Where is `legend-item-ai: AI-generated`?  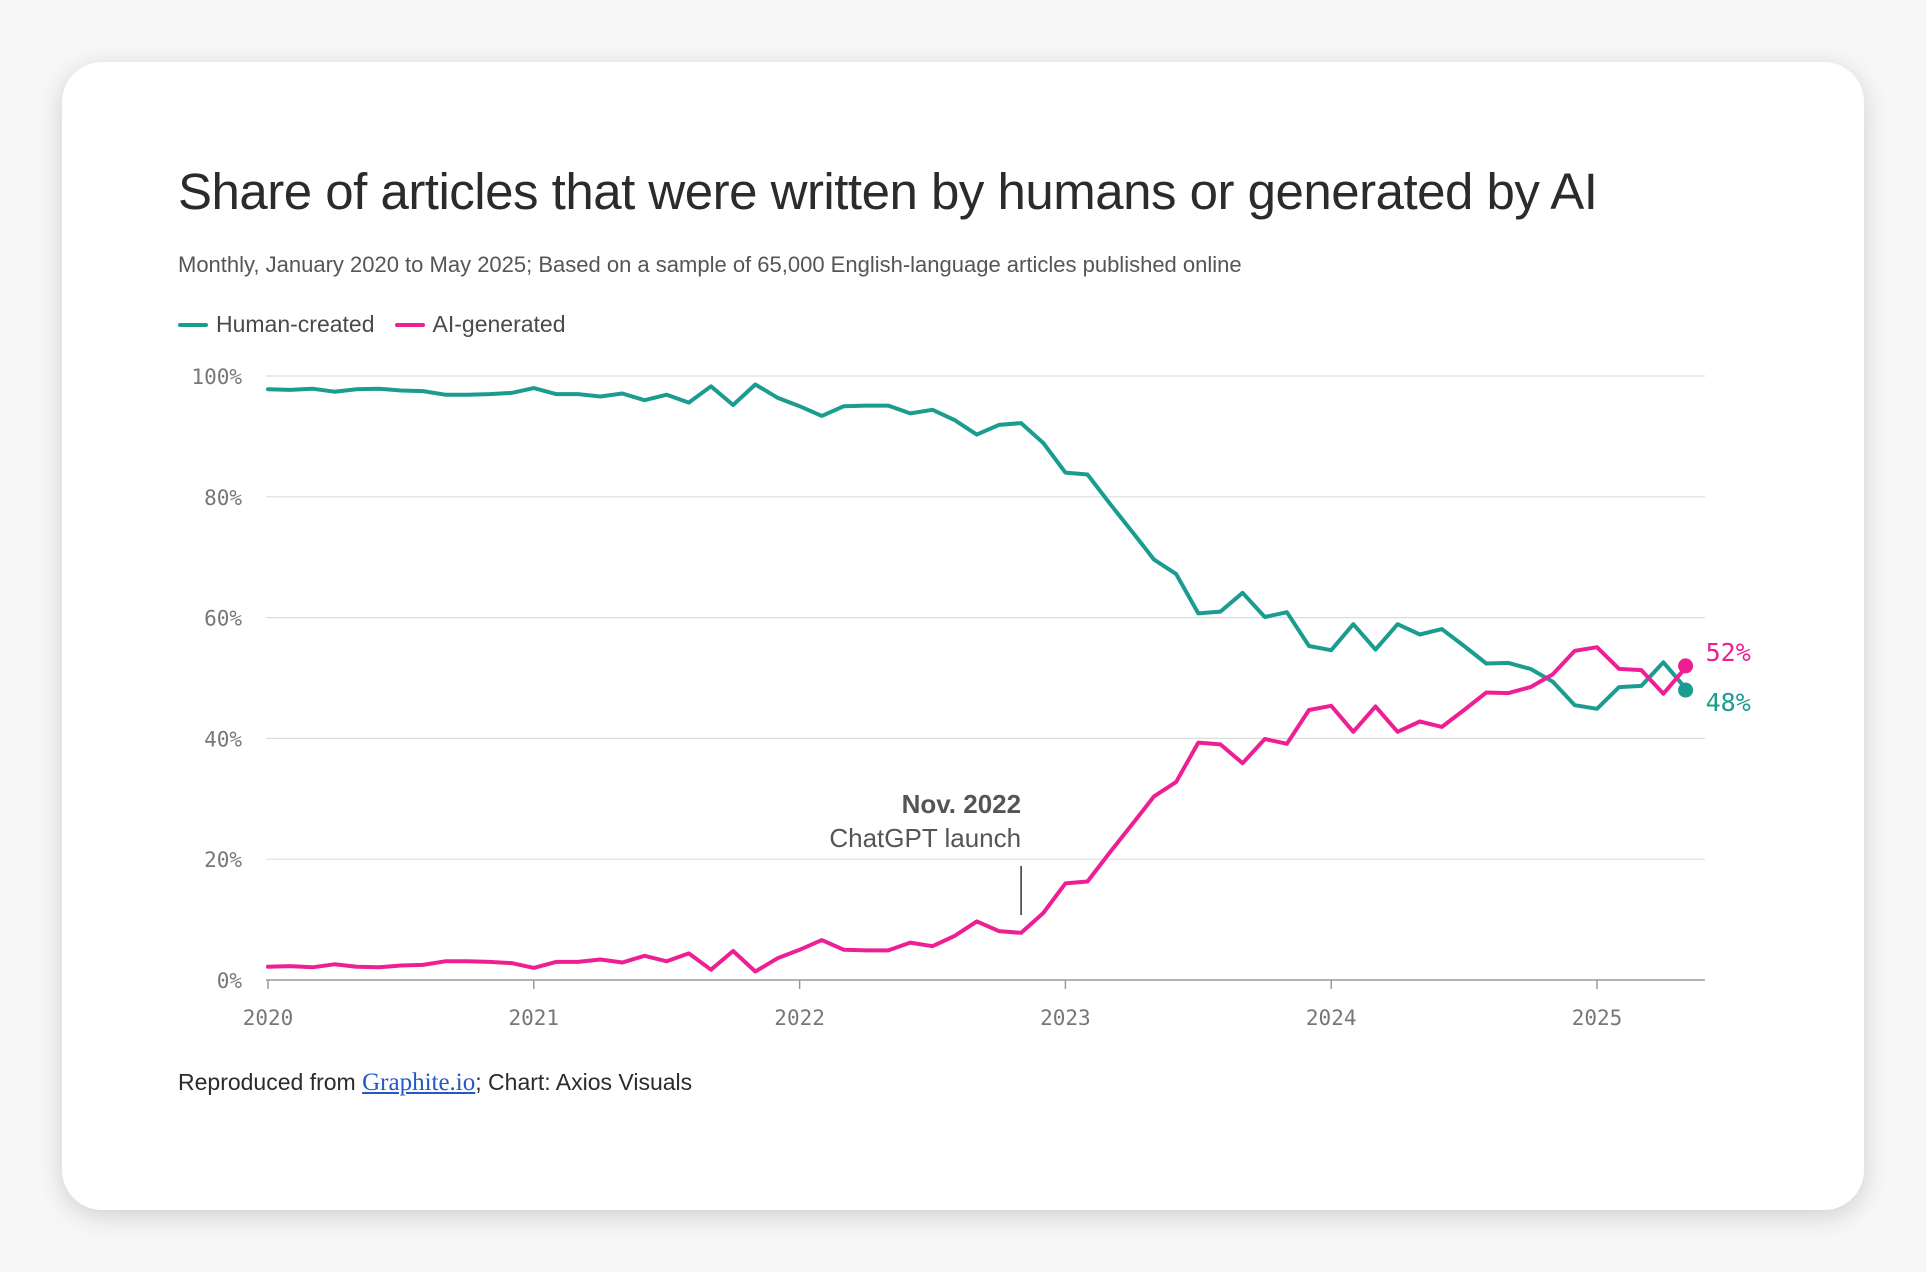
legend-item-ai: AI-generated is located at coordinates (480, 324).